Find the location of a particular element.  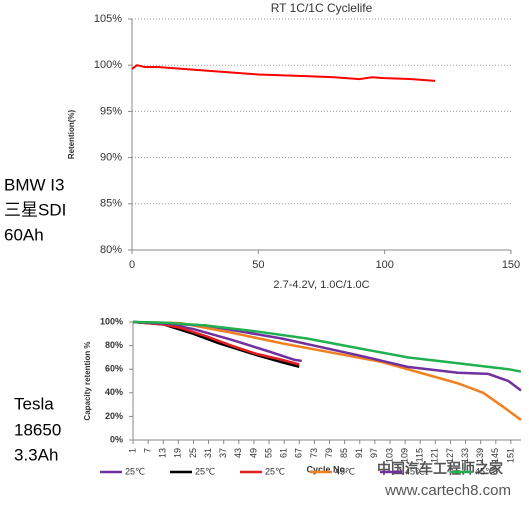

x-tick-label: 100 is located at coordinates (384, 265).